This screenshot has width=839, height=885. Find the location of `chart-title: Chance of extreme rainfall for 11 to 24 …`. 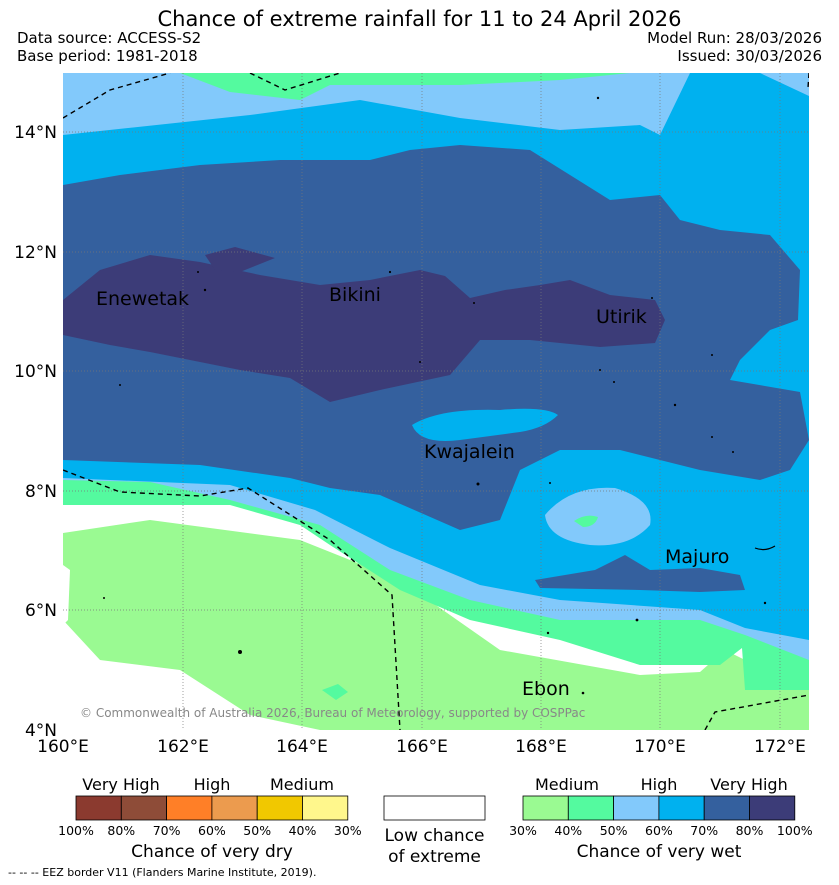

chart-title: Chance of extreme rainfall for 11 to 24 … is located at coordinates (419, 19).